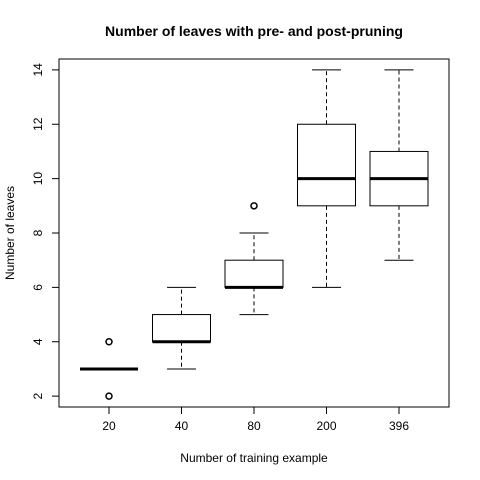  What do you see at coordinates (254, 458) in the screenshot?
I see `x-axis-label: Number of training example` at bounding box center [254, 458].